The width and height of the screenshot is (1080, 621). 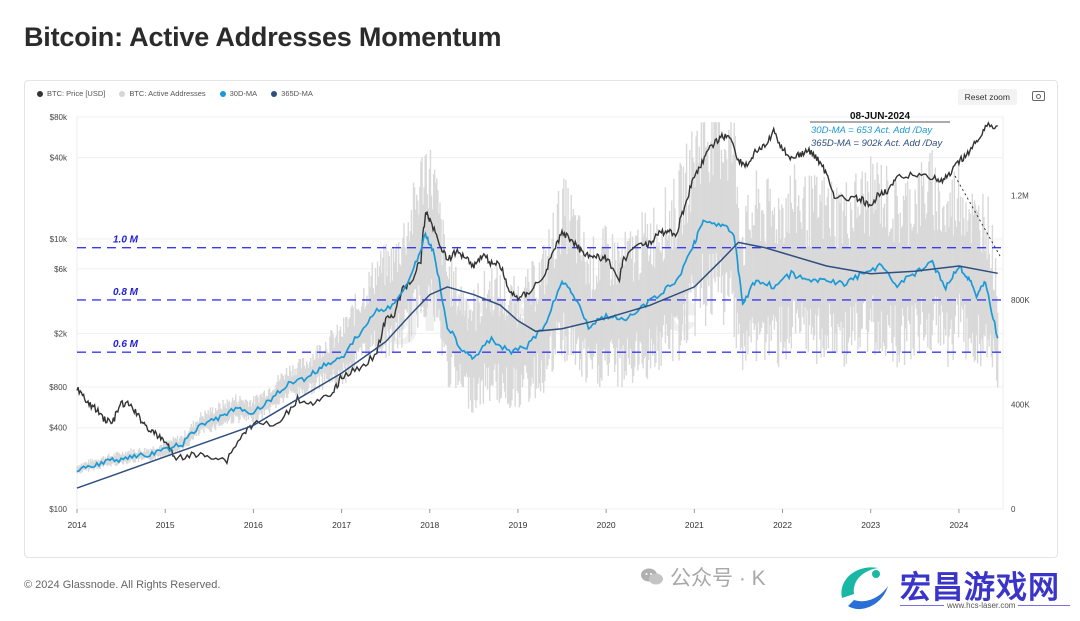 What do you see at coordinates (77, 525) in the screenshot?
I see `x-tick-label: 2014` at bounding box center [77, 525].